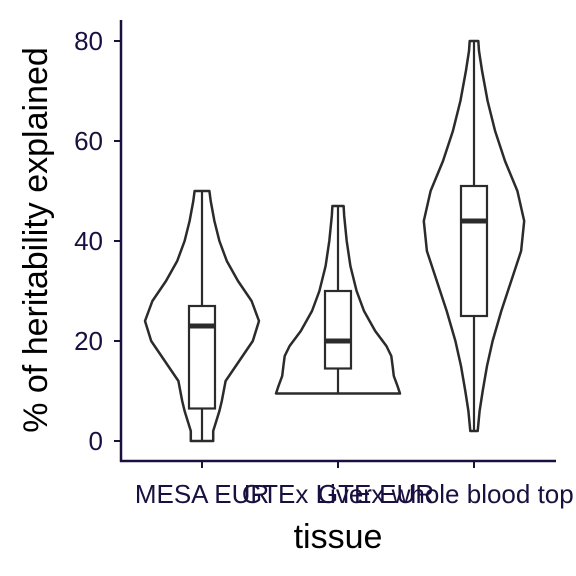 The height and width of the screenshot is (576, 576). I want to click on x-tick-label: GTEx Liver EUR, so click(338, 494).